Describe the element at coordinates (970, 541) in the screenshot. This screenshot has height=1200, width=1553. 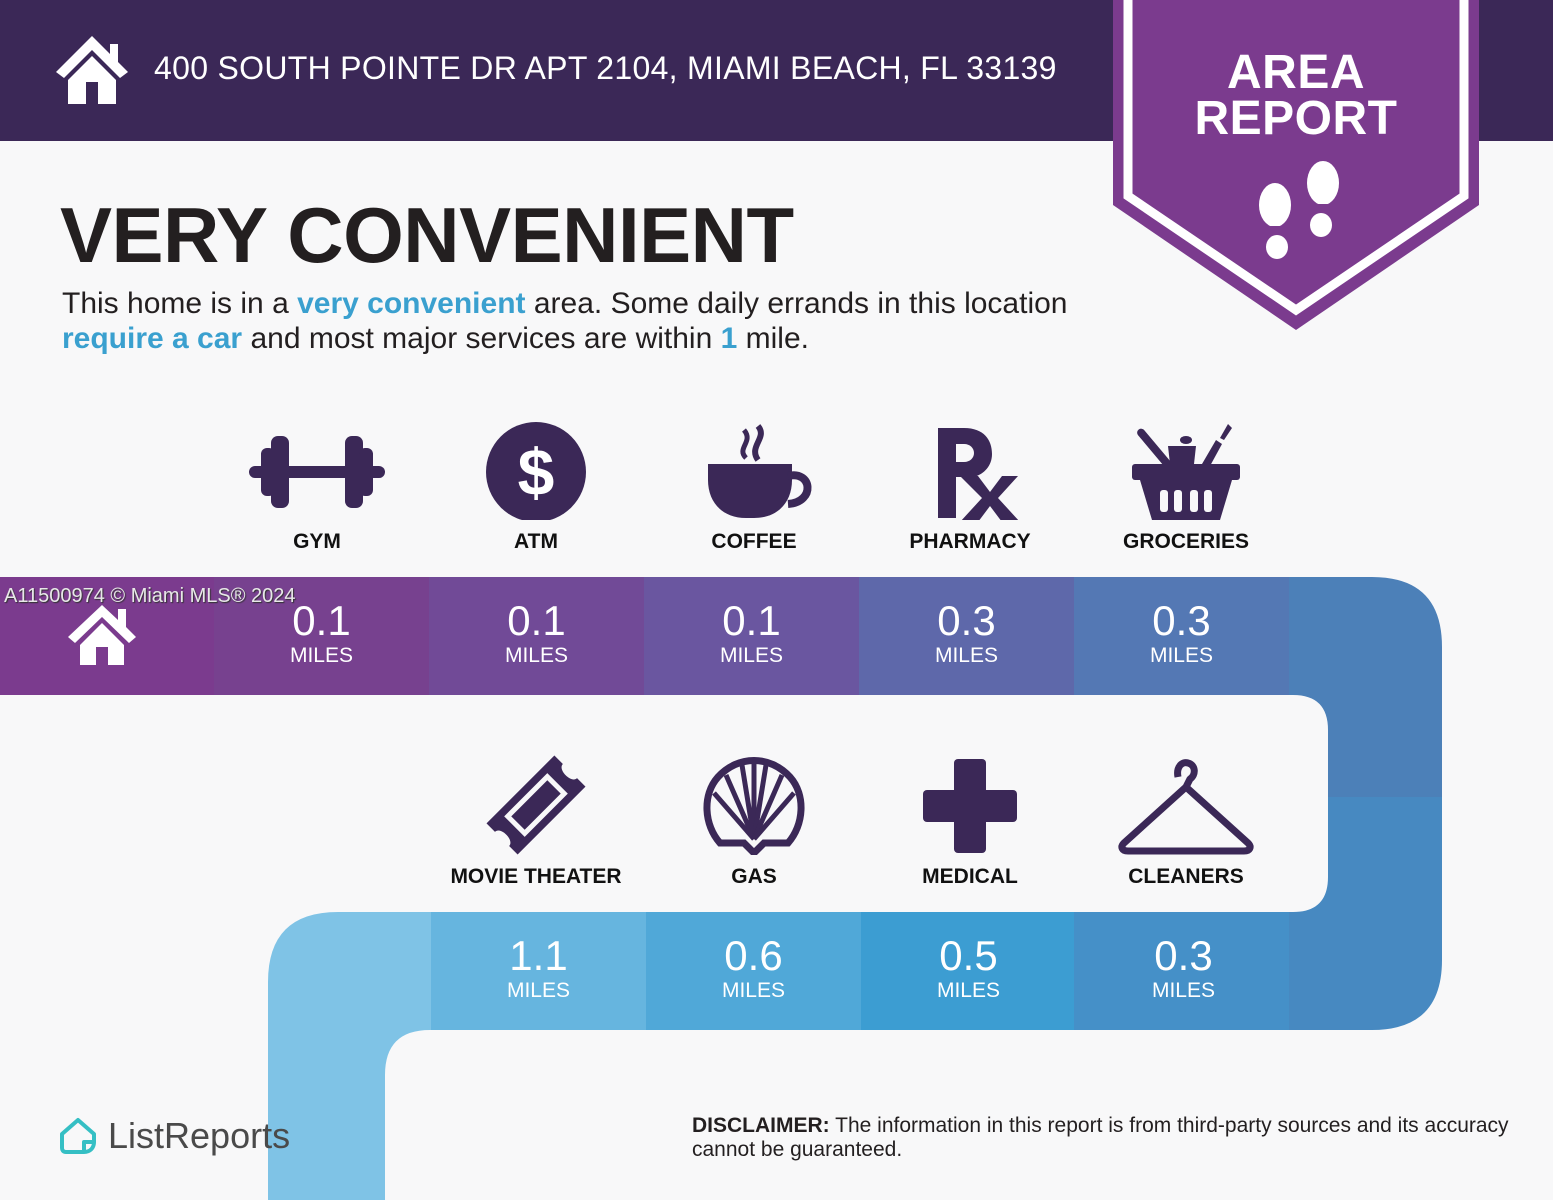
I see `amenity-label: PHARMACY` at that location.